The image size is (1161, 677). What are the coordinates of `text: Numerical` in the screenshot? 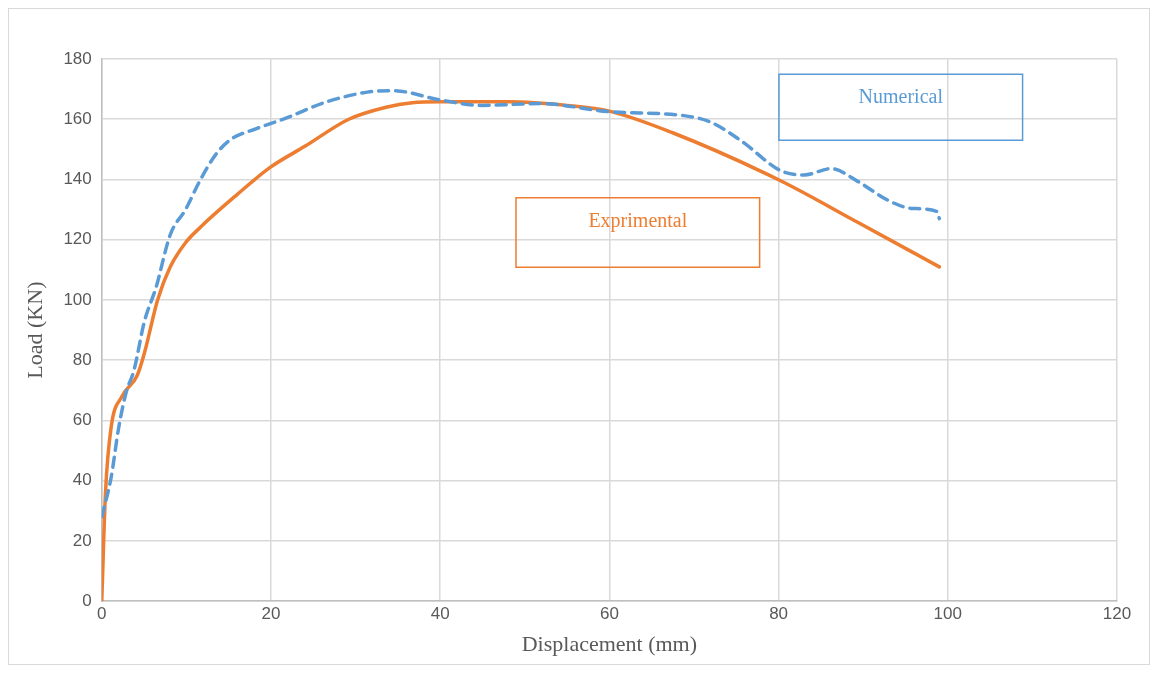 It's located at (901, 95).